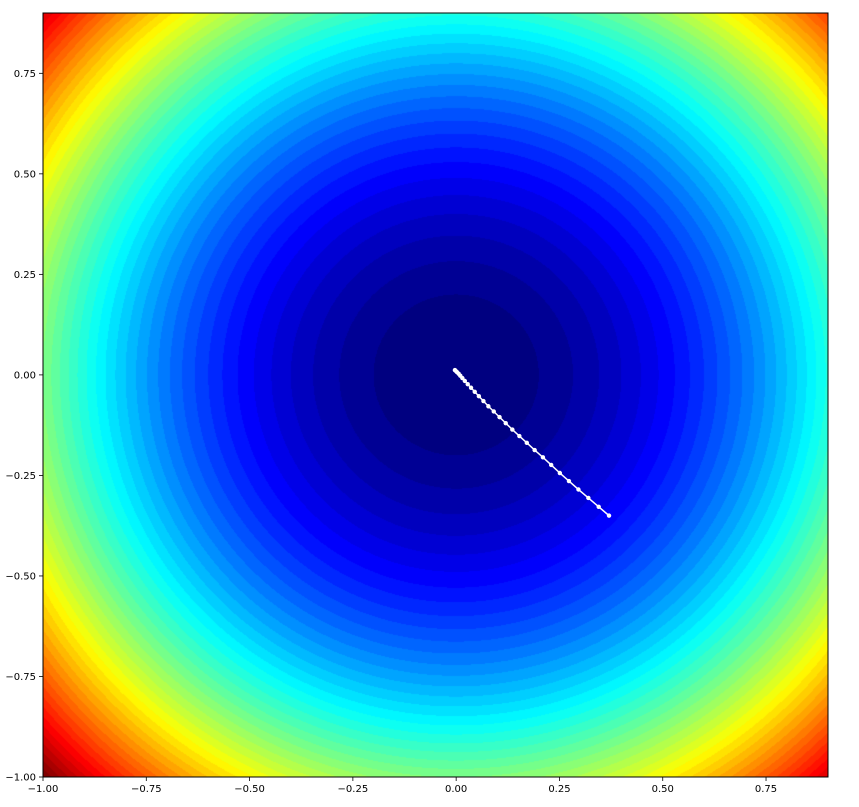 This screenshot has height=807, width=859. What do you see at coordinates (25, 275) in the screenshot?
I see `y-tick-label: 0.25` at bounding box center [25, 275].